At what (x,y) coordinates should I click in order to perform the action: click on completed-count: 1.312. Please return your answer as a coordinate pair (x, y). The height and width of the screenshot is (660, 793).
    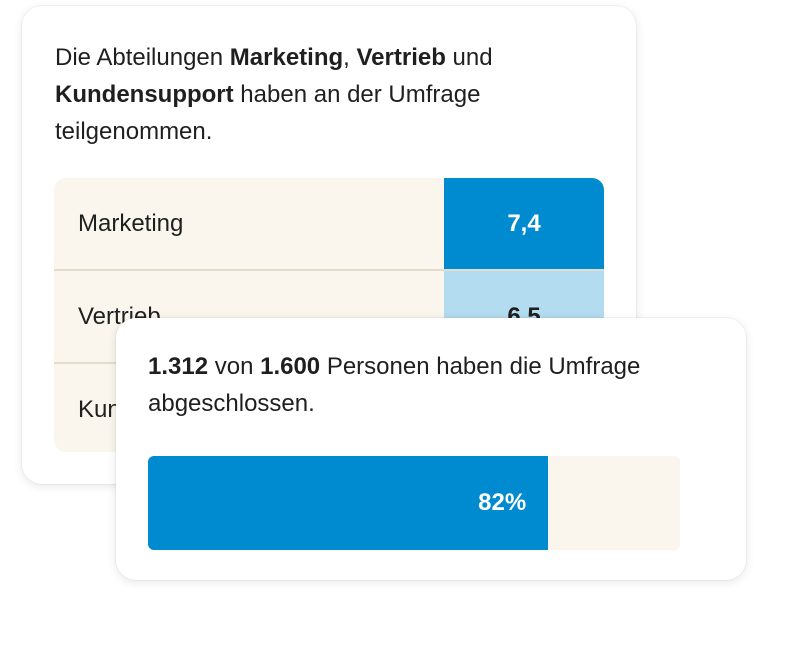
    Looking at the image, I should click on (178, 366).